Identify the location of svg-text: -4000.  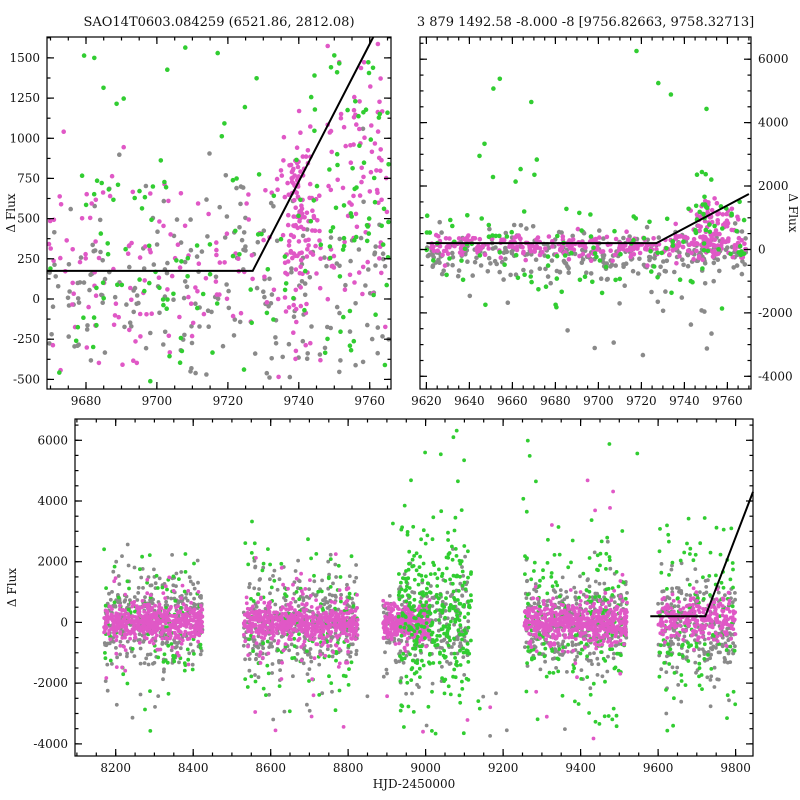
(775, 376).